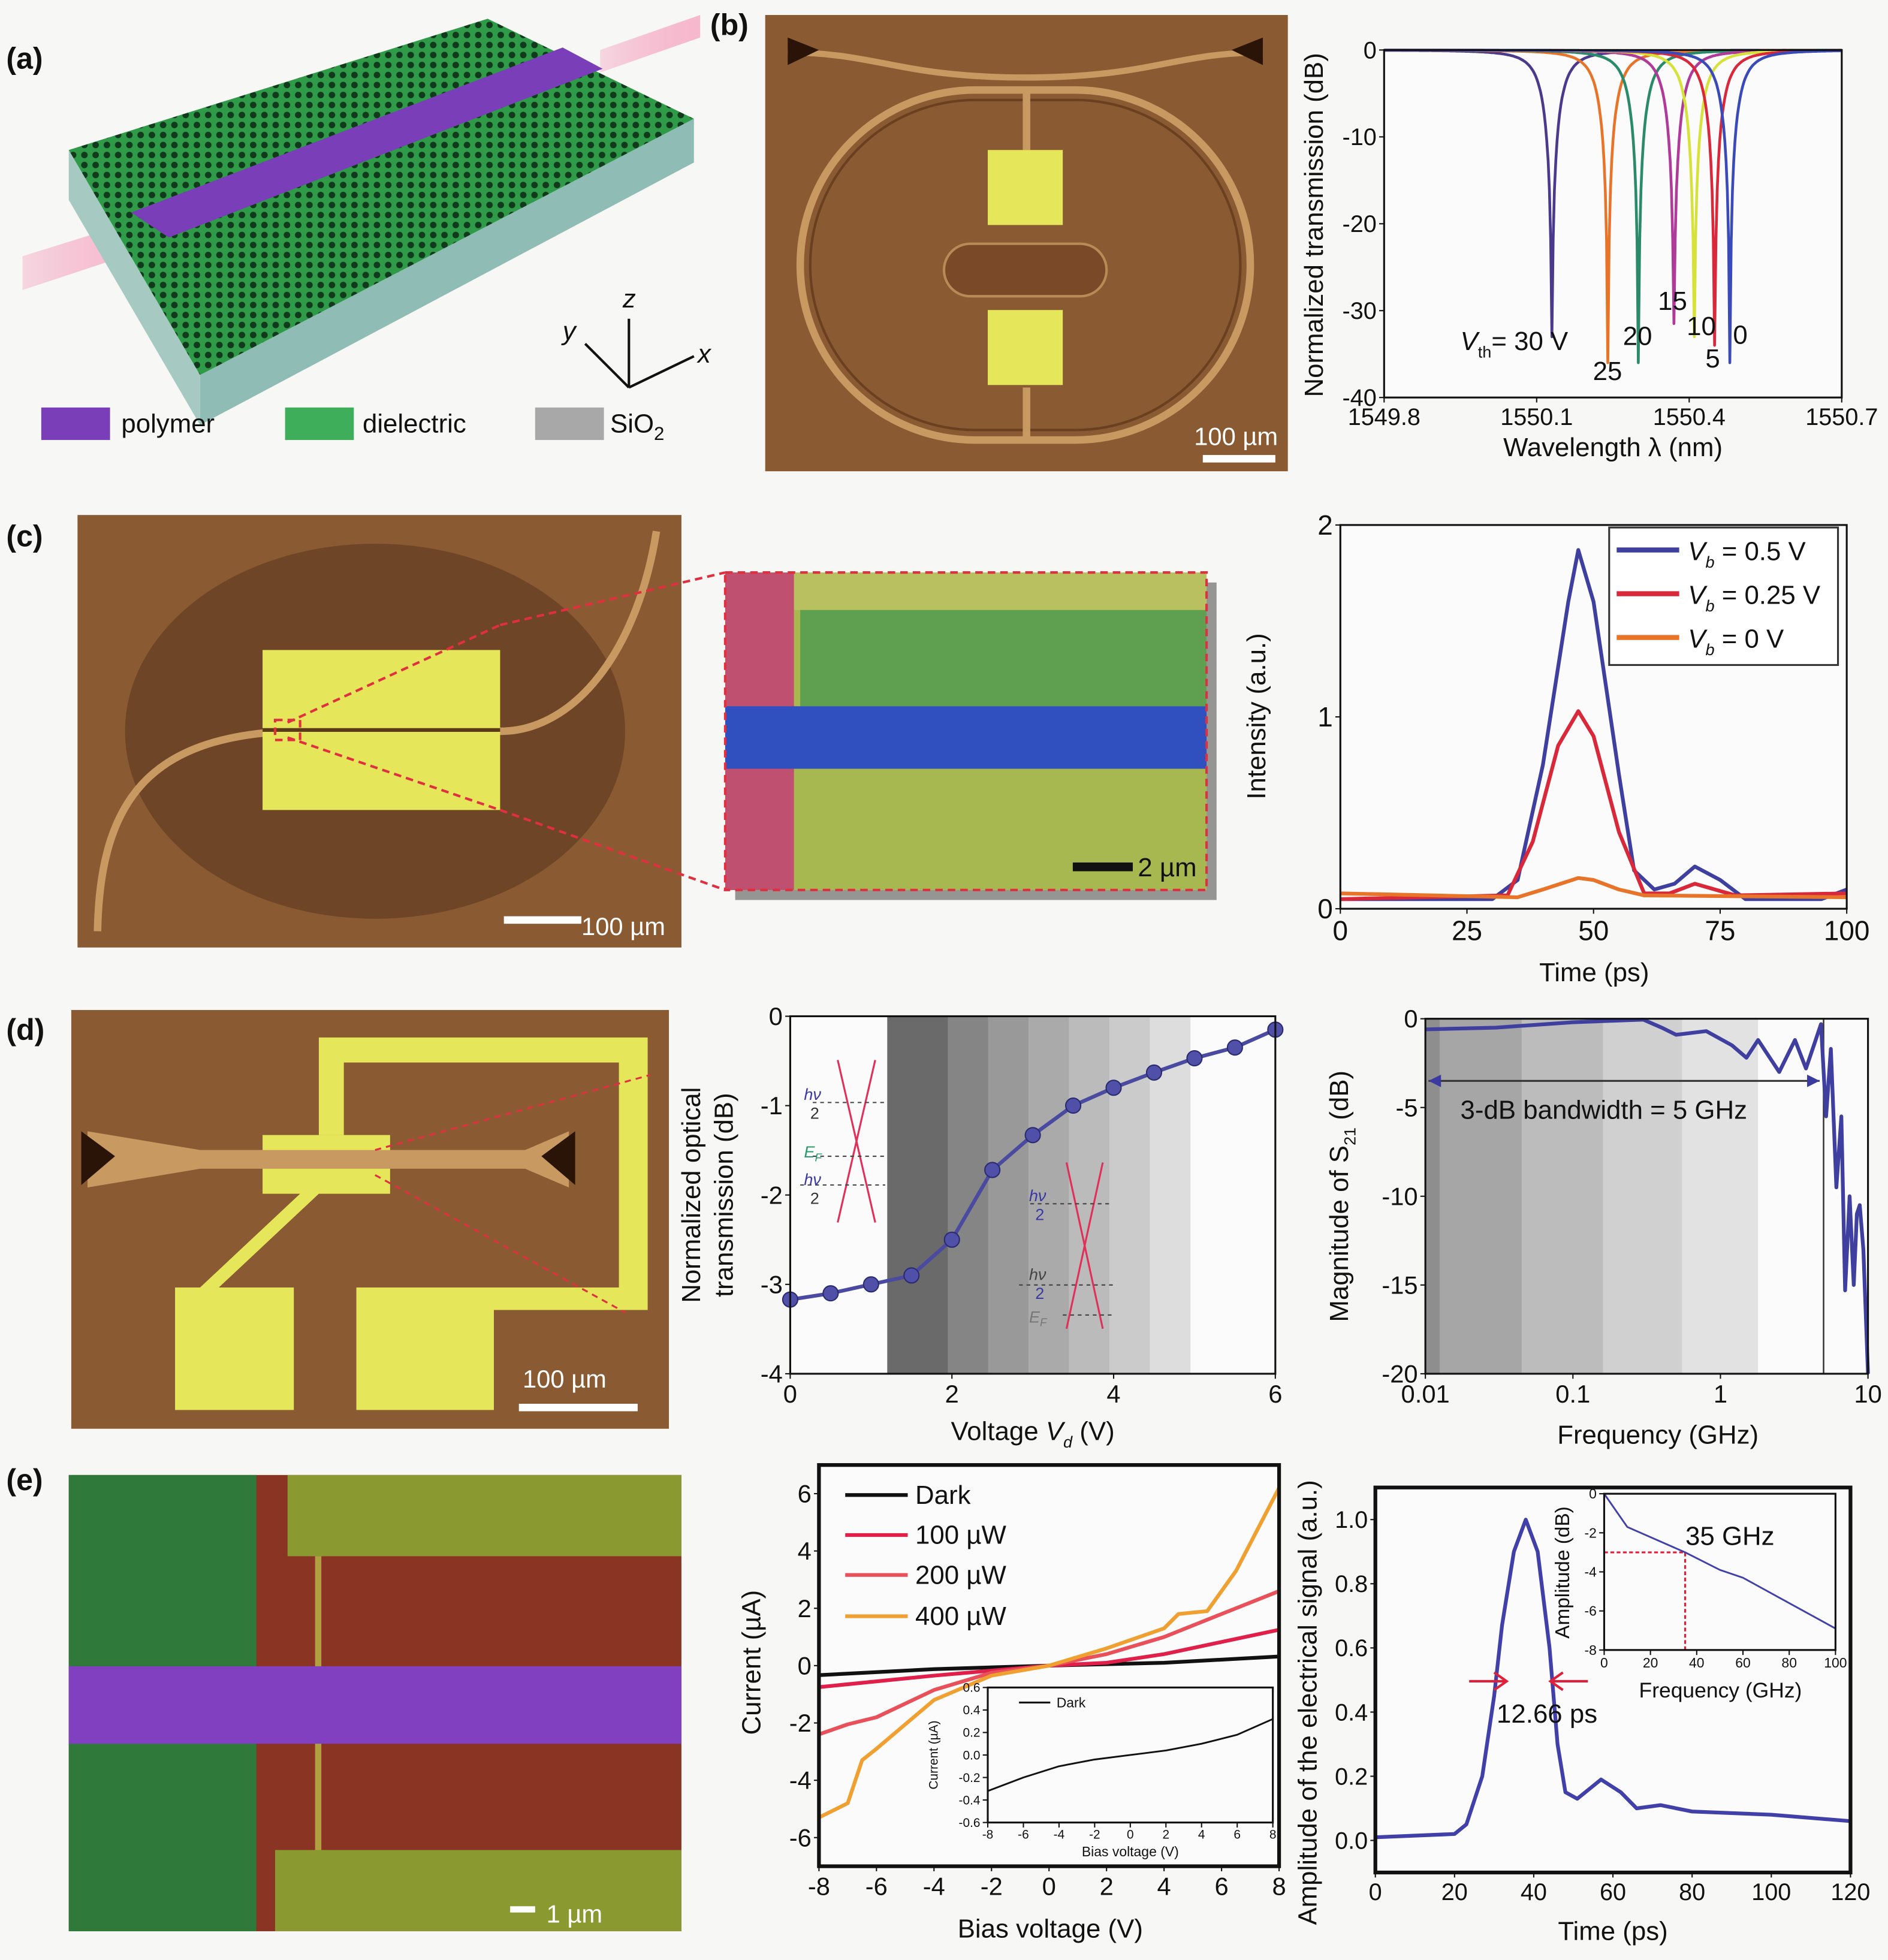  What do you see at coordinates (1813, 1080) in the screenshot?
I see `arrow-head-right` at bounding box center [1813, 1080].